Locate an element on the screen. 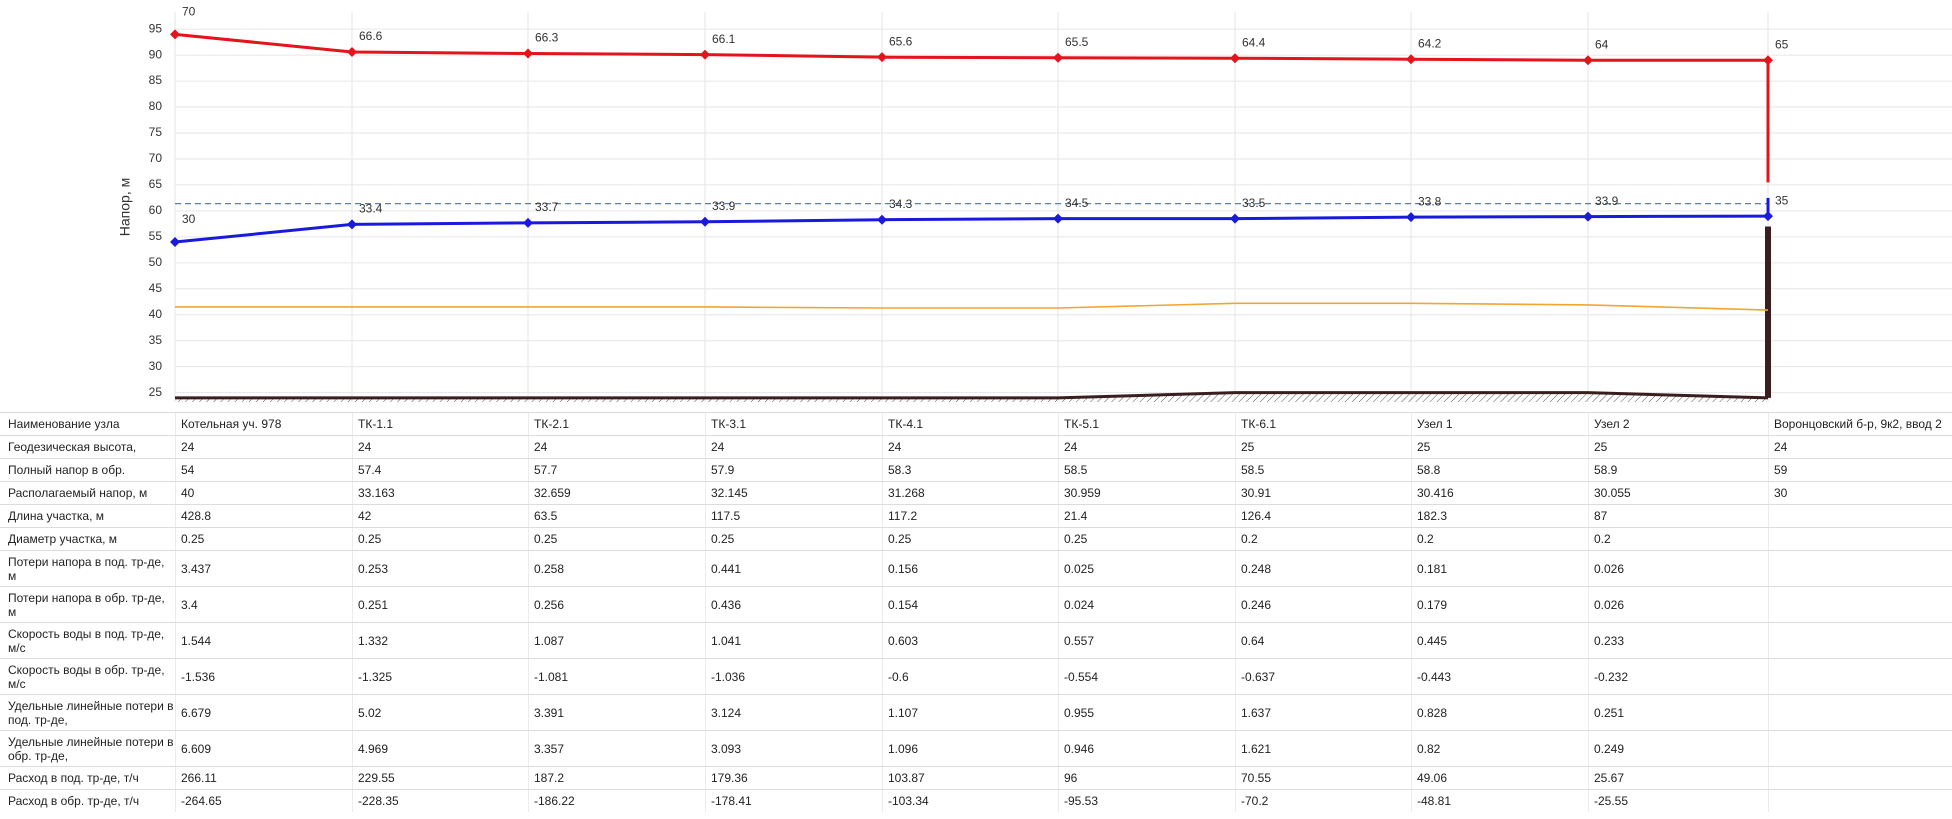 The width and height of the screenshot is (1952, 819). table-cell: 0.441 is located at coordinates (793, 568).